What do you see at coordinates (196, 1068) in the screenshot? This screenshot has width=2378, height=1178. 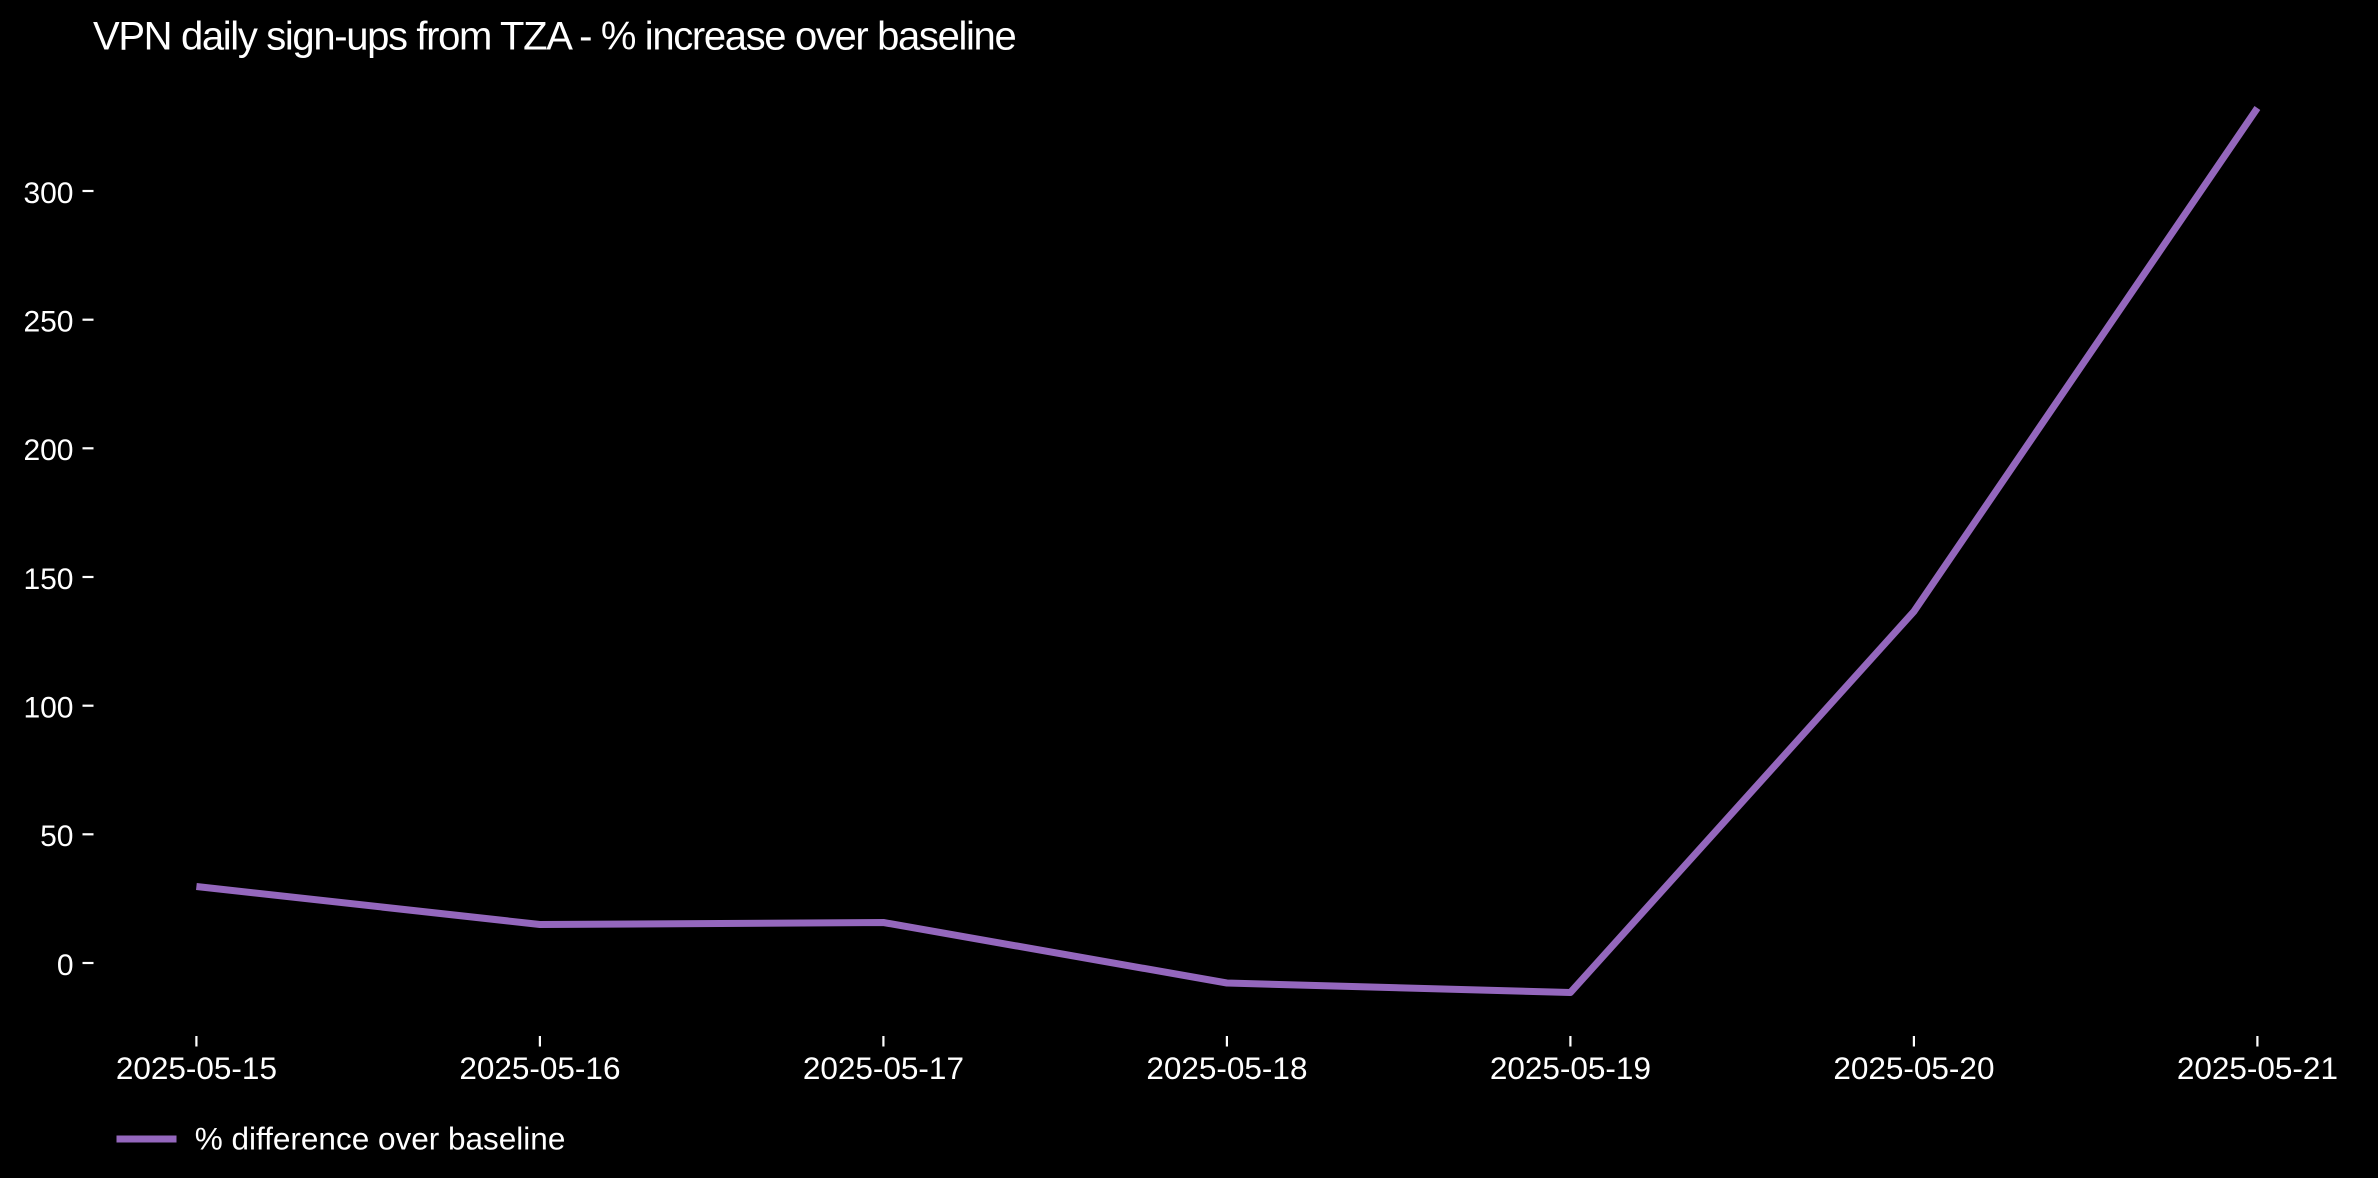 I see `svg-text: 2025-05-15` at bounding box center [196, 1068].